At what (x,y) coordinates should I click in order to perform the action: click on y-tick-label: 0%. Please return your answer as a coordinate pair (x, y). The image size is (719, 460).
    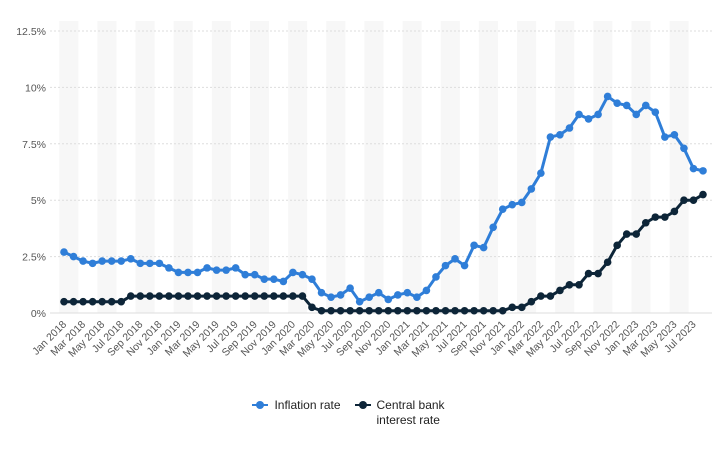
    Looking at the image, I should click on (38, 314).